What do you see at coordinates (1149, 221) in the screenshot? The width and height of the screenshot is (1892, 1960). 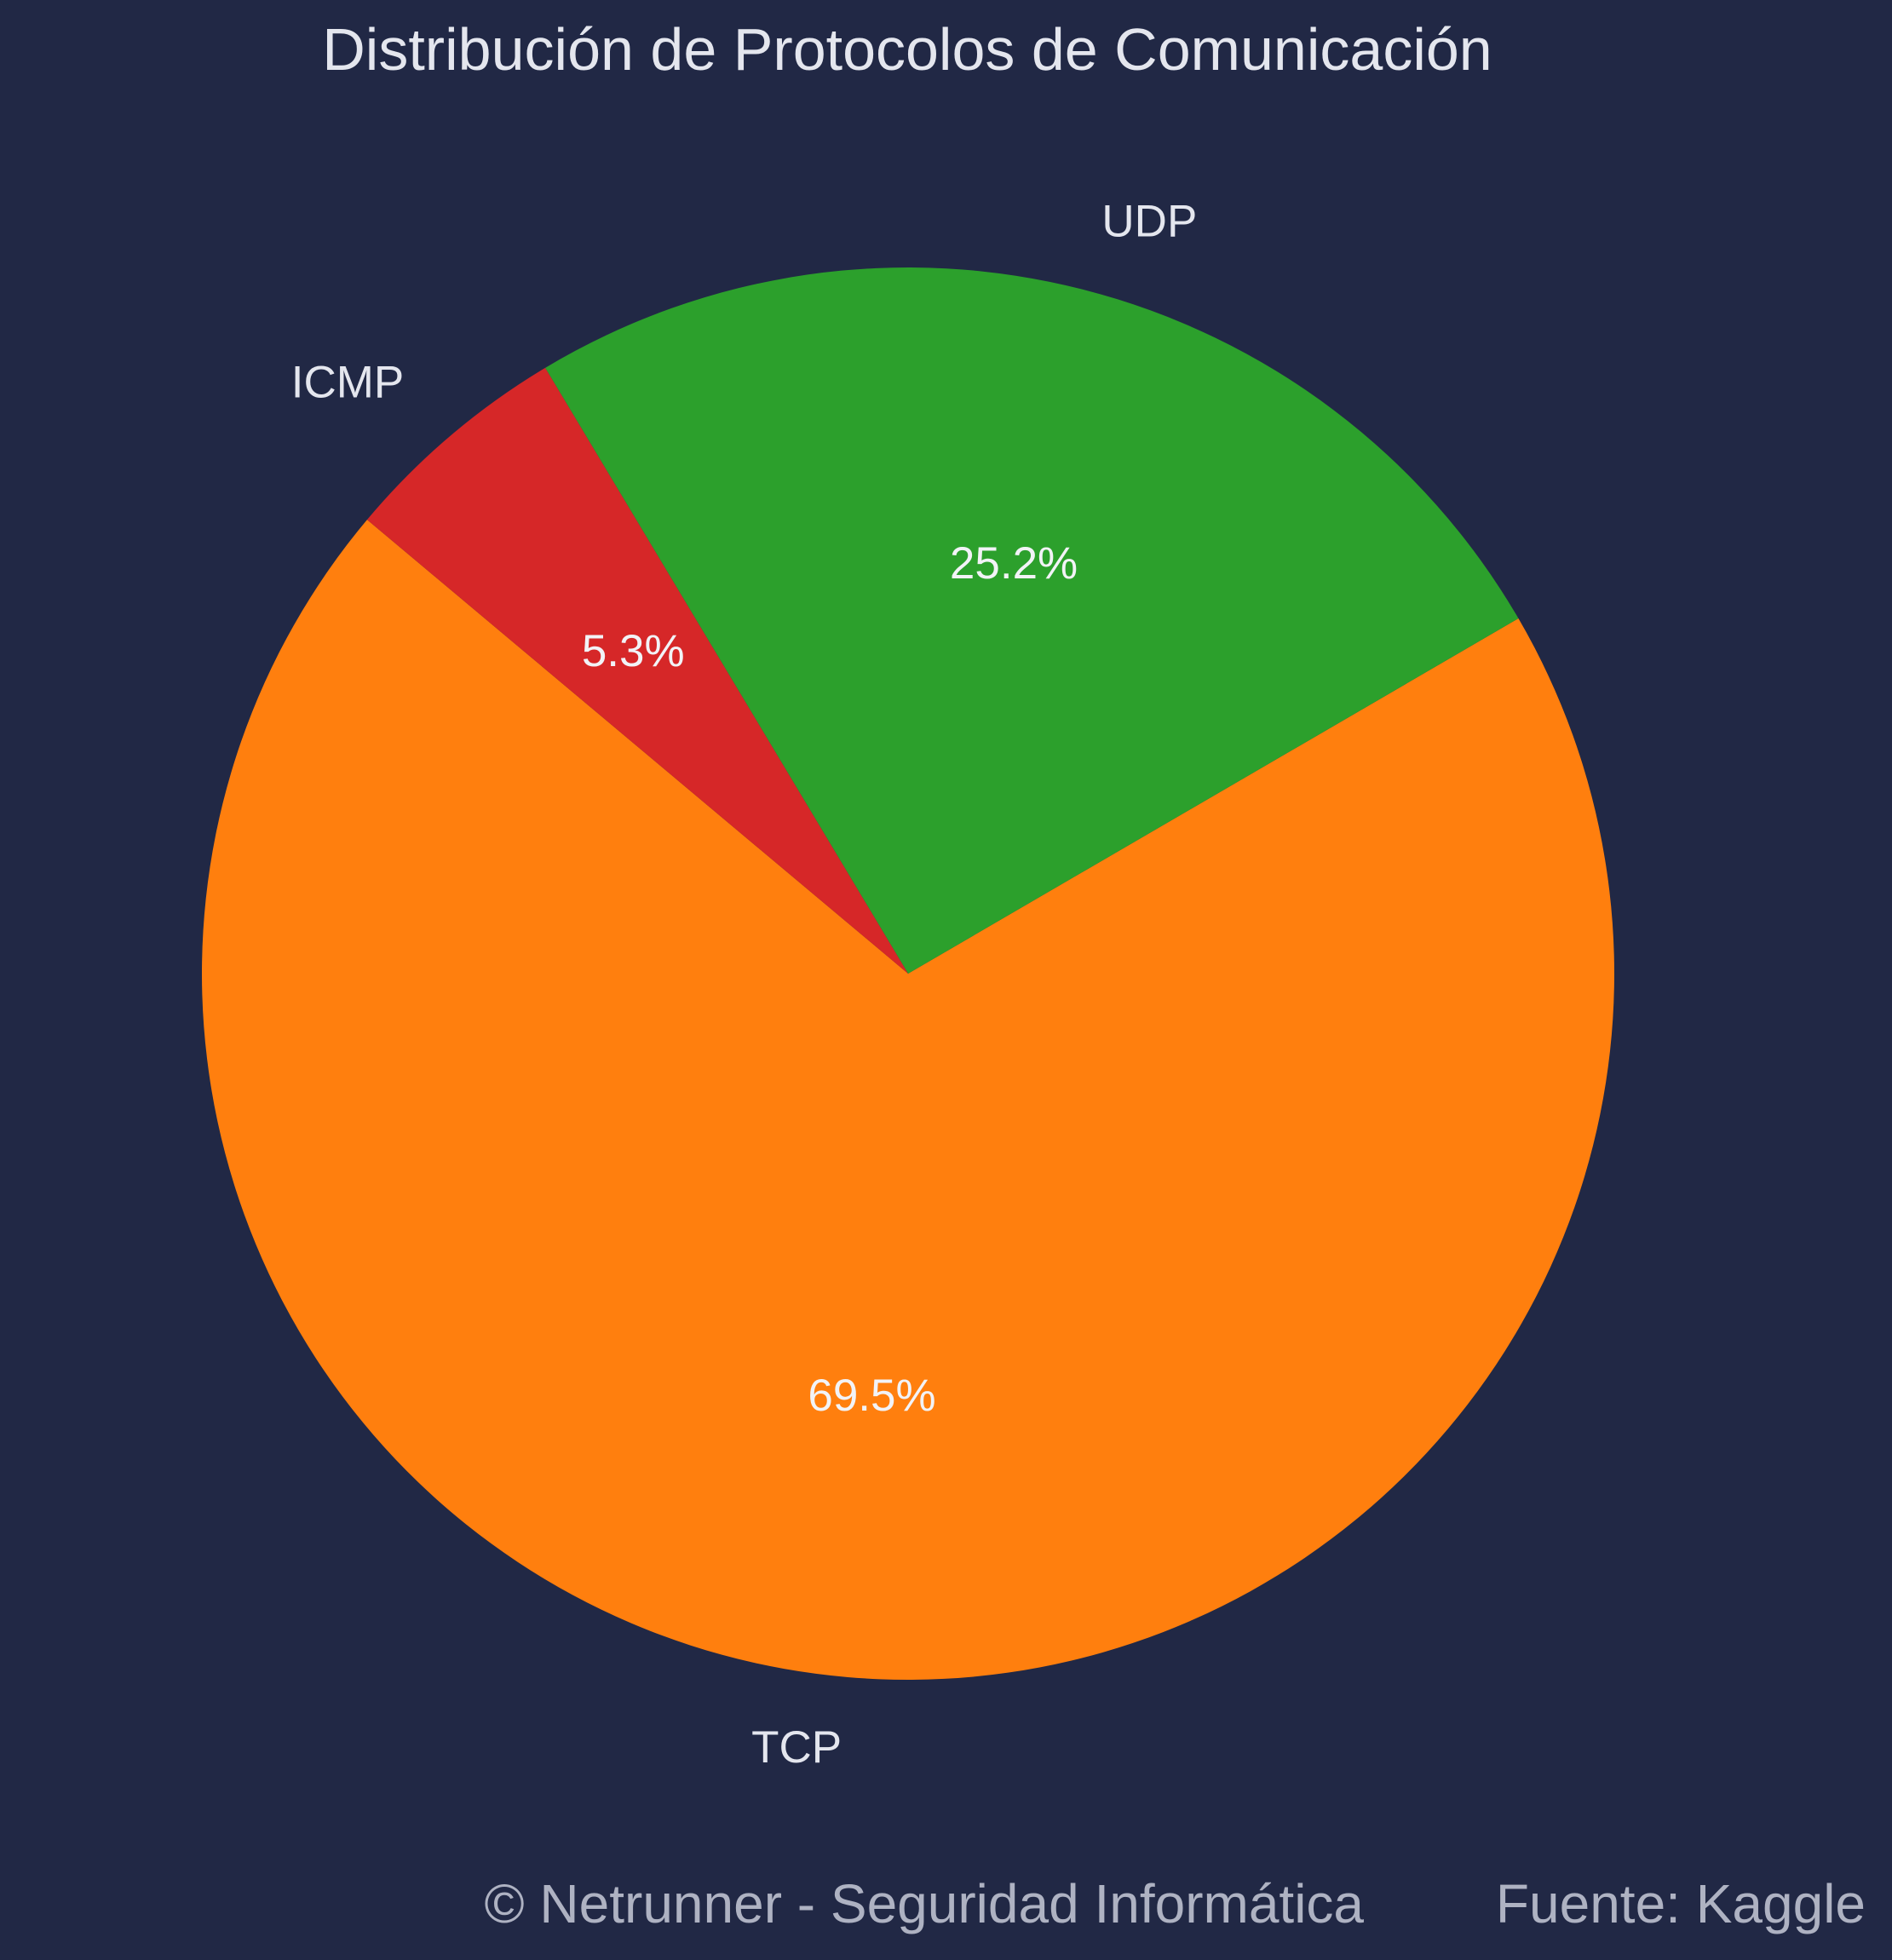 I see `category-label-udp: UDP` at bounding box center [1149, 221].